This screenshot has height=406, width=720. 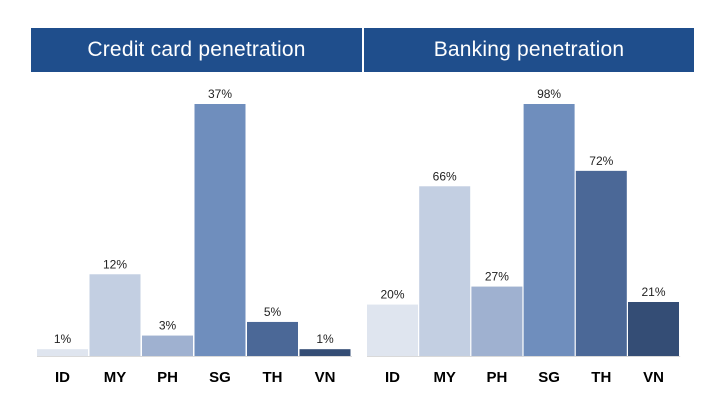 I want to click on credit-card-tick-label-vn: VN, so click(x=325, y=377).